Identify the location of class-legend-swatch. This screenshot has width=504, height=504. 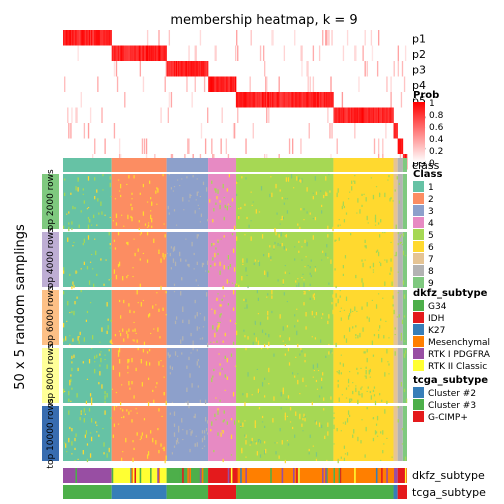
(418, 186).